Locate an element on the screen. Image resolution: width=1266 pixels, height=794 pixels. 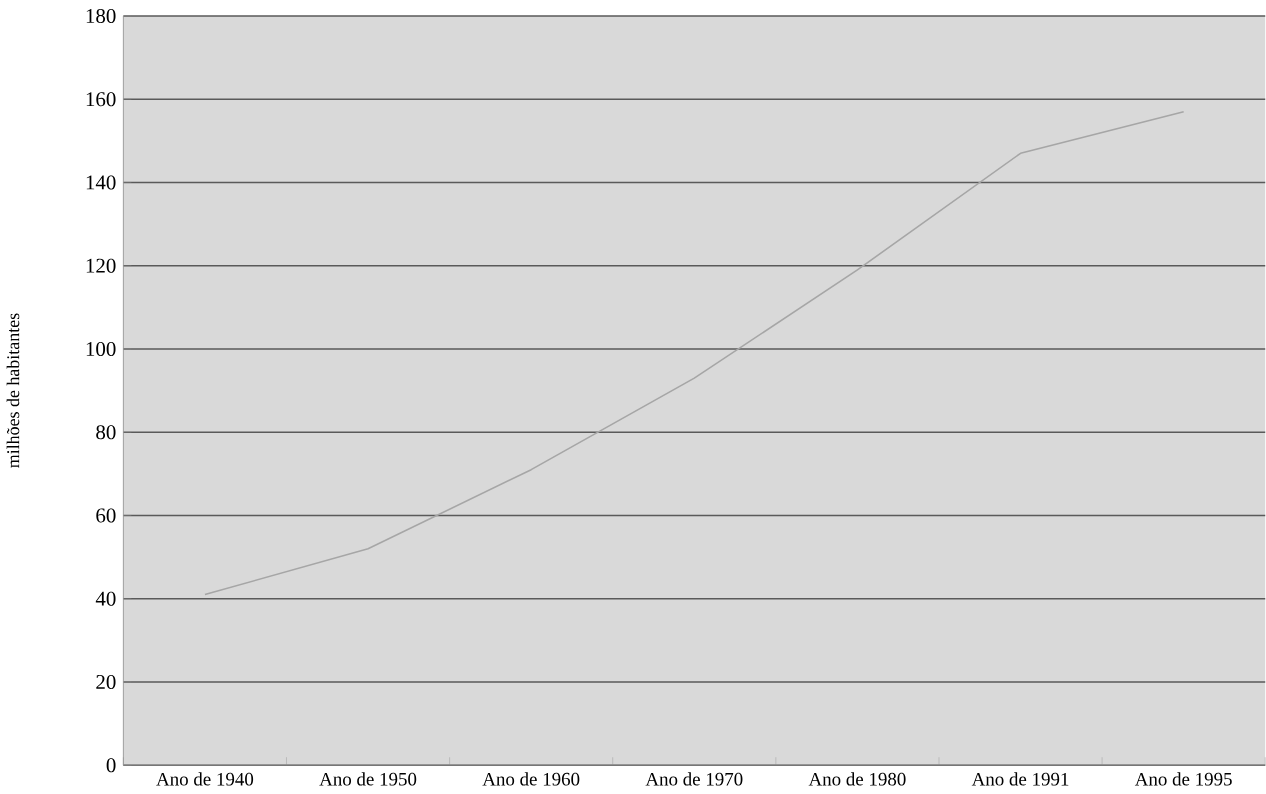
y-tick-label: 160 is located at coordinates (101, 99).